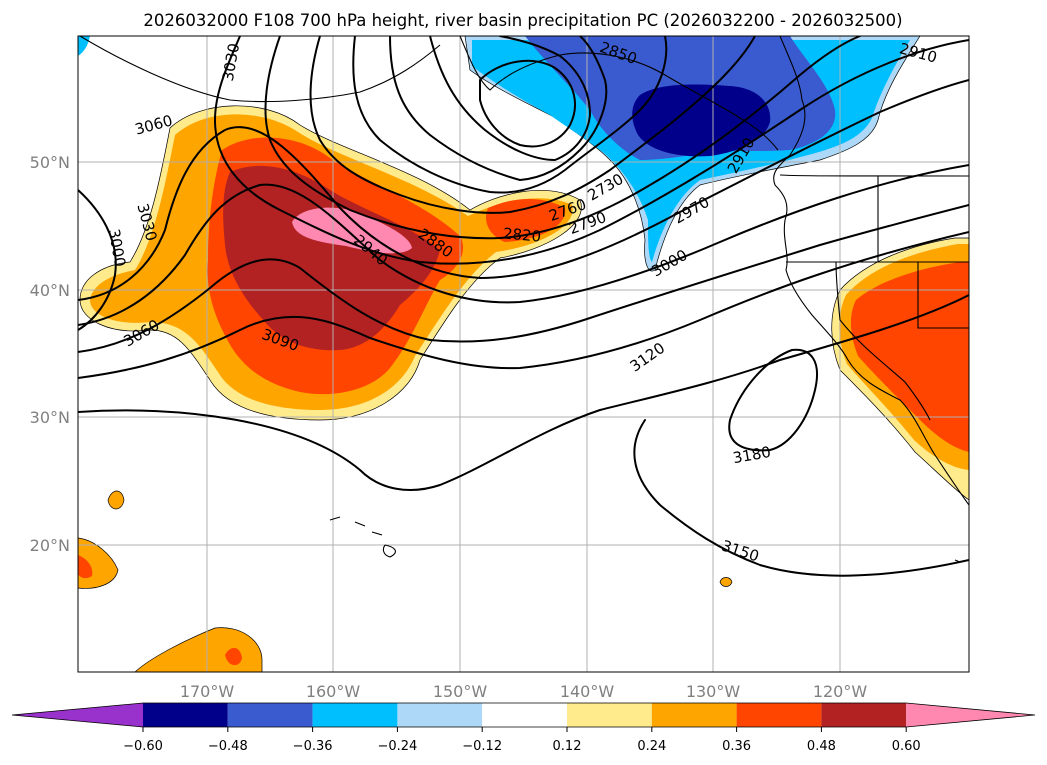 The width and height of the screenshot is (1047, 765). What do you see at coordinates (970, 715) in the screenshot?
I see `colorbar-extend-high` at bounding box center [970, 715].